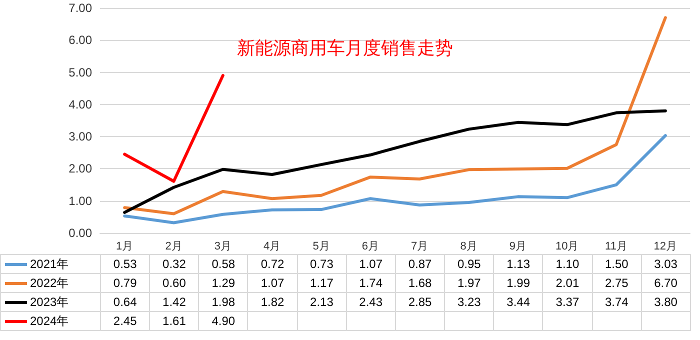 This screenshot has width=700, height=340. Describe the element at coordinates (125, 264) in the screenshot. I see `data-label: 0.53` at that location.